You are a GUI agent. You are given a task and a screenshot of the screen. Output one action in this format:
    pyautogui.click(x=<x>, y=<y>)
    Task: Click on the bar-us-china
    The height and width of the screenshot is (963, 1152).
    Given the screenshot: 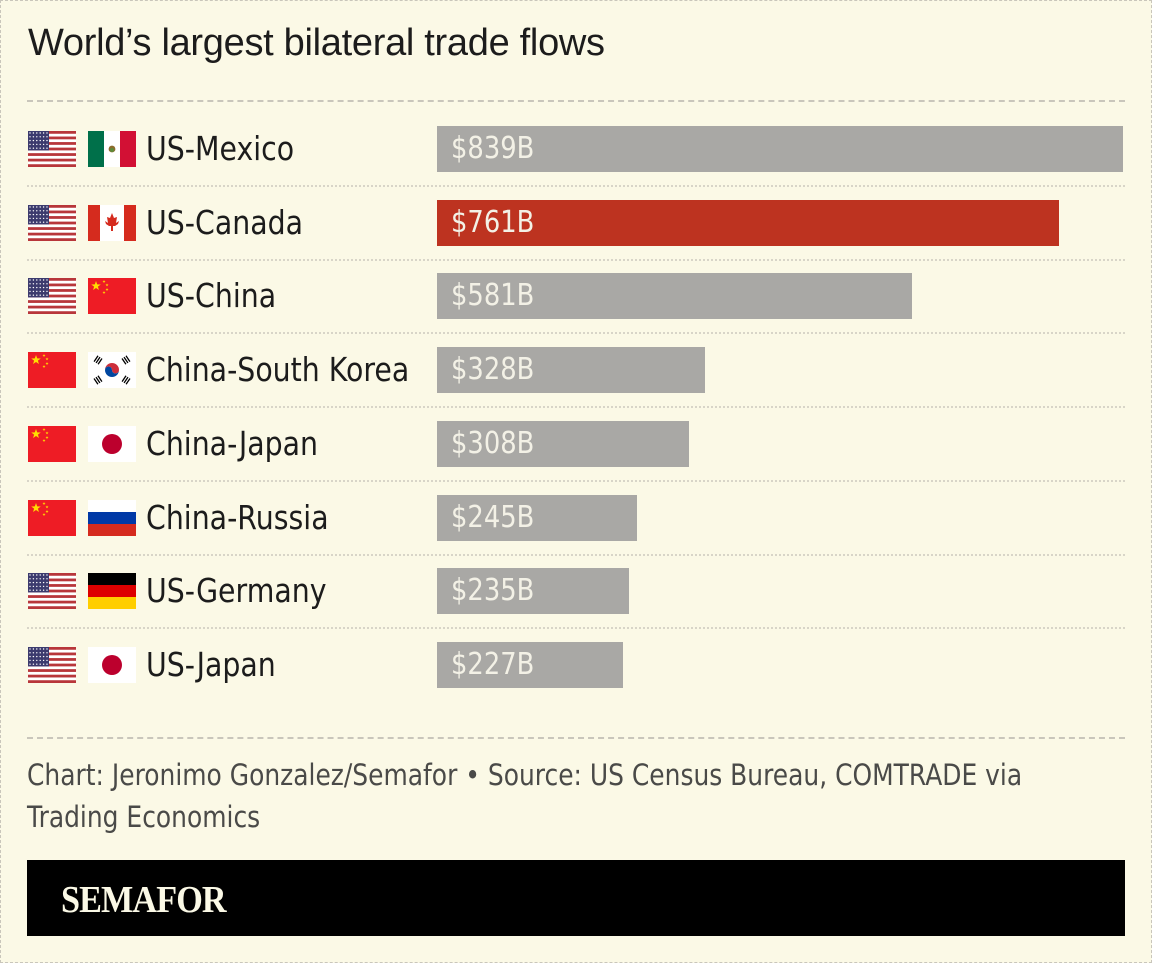 What is the action you would take?
    pyautogui.click(x=675, y=296)
    